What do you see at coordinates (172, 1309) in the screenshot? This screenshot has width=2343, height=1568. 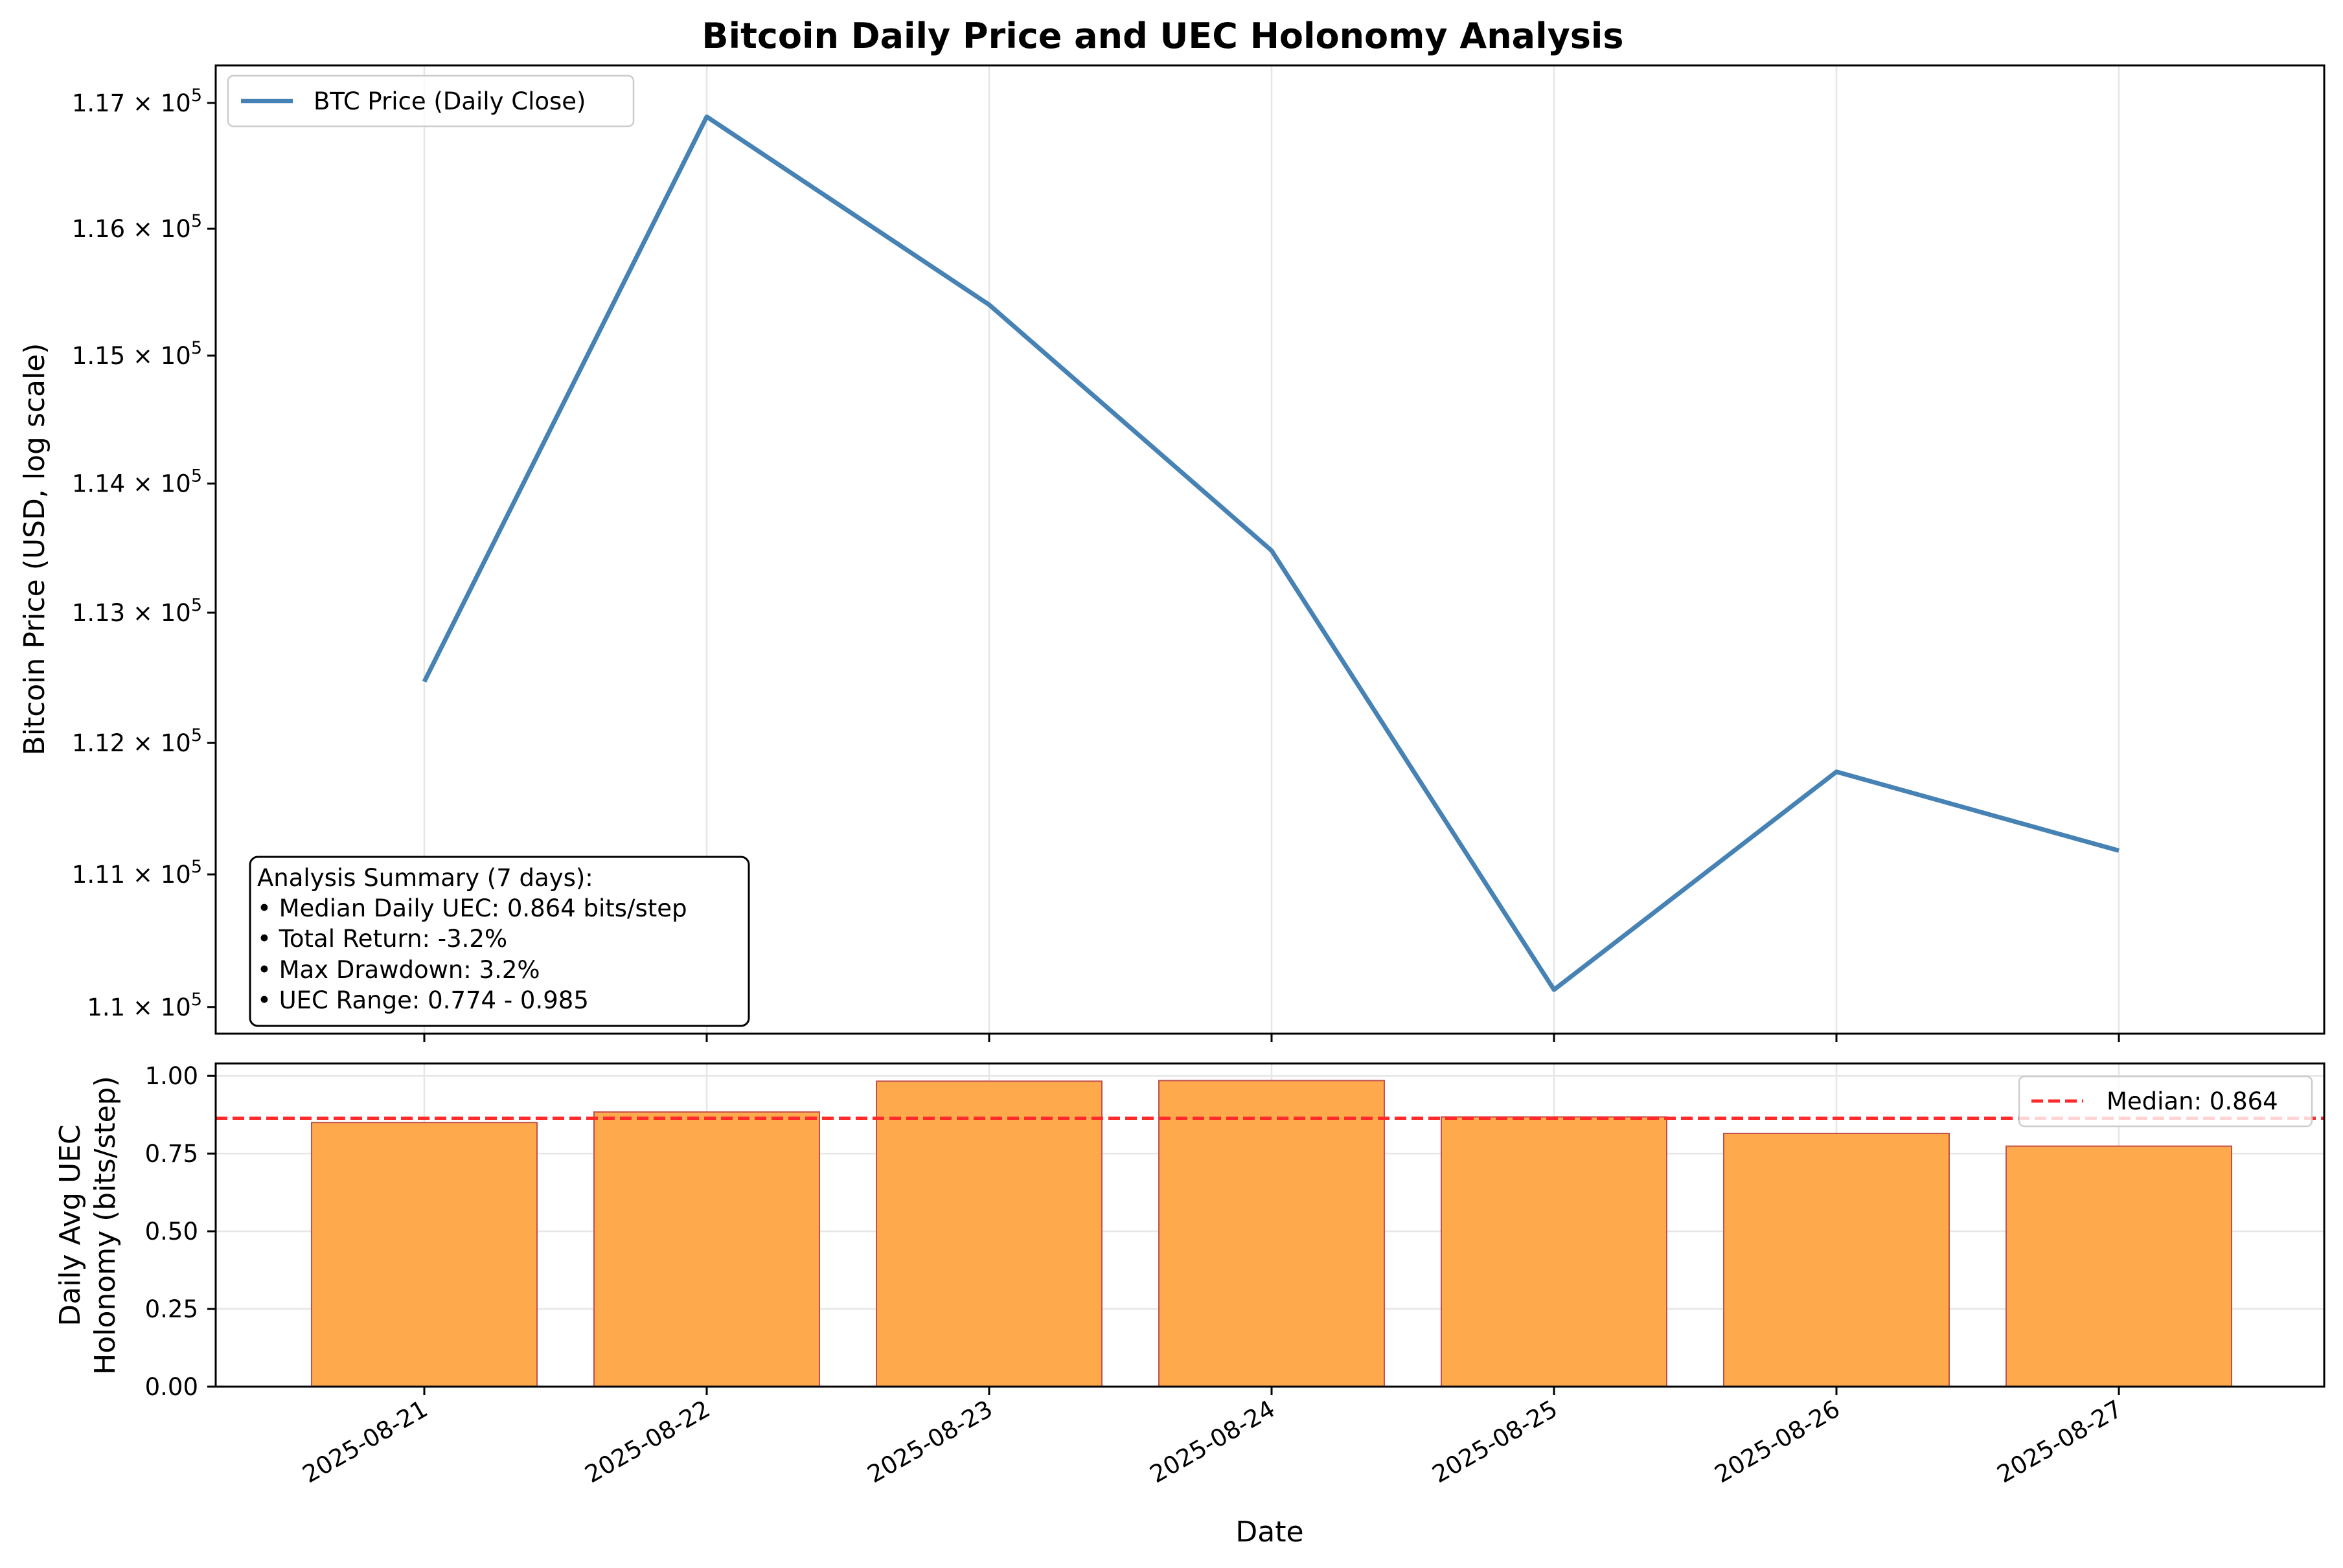 I see `uec-y-tick-label: 0.25` at bounding box center [172, 1309].